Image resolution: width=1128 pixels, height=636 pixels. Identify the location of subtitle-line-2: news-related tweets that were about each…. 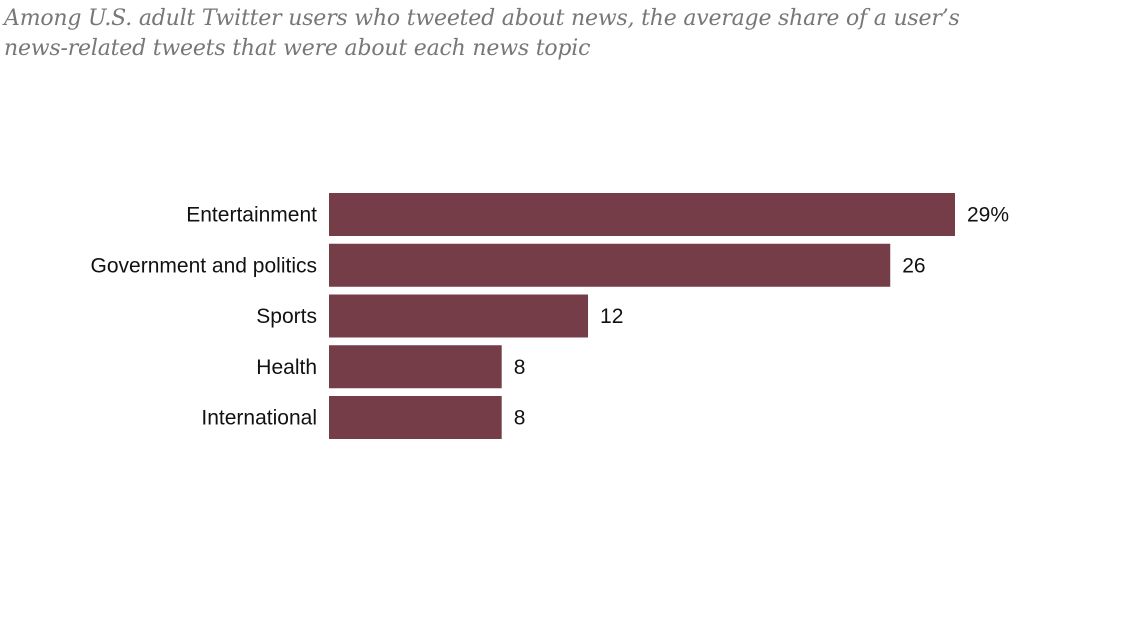
(297, 48).